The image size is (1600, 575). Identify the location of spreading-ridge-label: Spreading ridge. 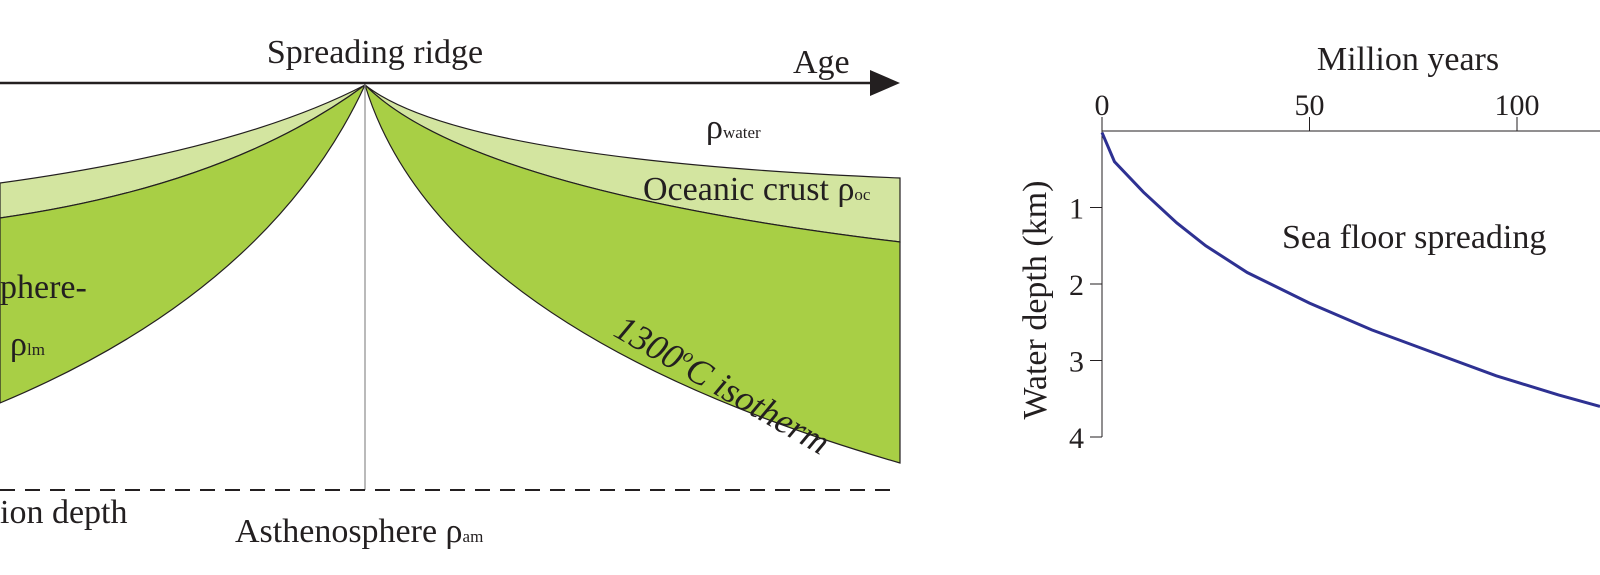
(375, 52).